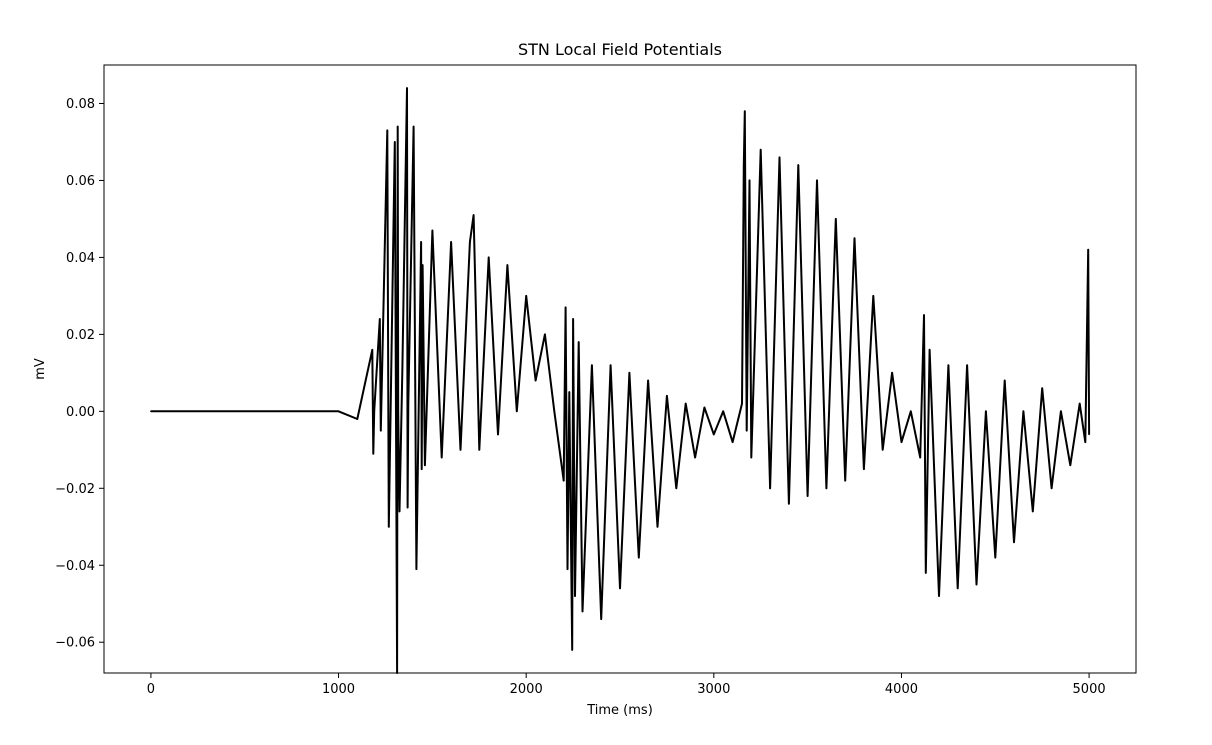 The width and height of the screenshot is (1212, 745). What do you see at coordinates (75, 643) in the screenshot?
I see `y-tick-label: −0.06` at bounding box center [75, 643].